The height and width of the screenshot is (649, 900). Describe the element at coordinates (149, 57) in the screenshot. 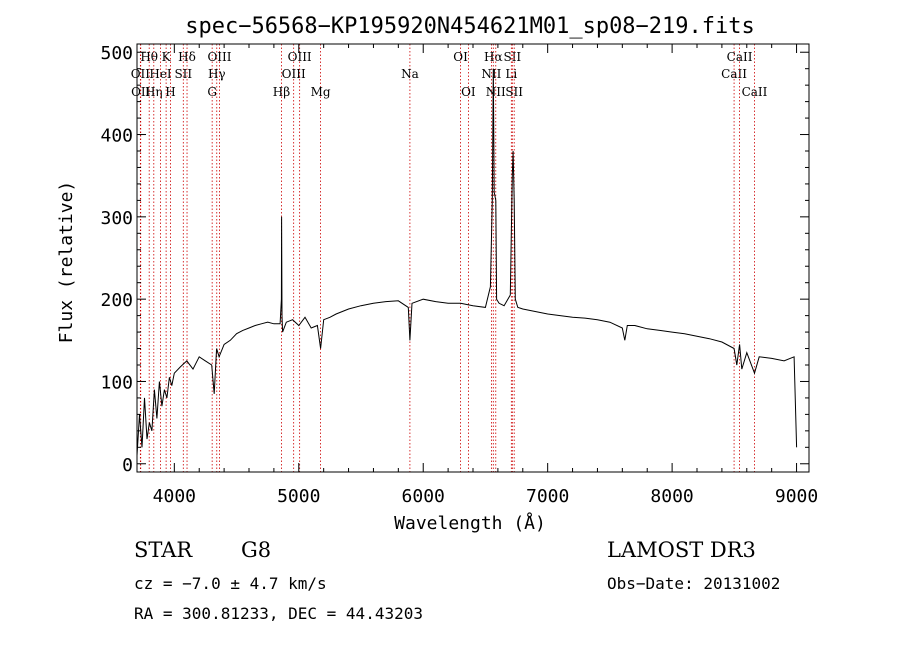

I see `line-marker-label: Hθ` at that location.